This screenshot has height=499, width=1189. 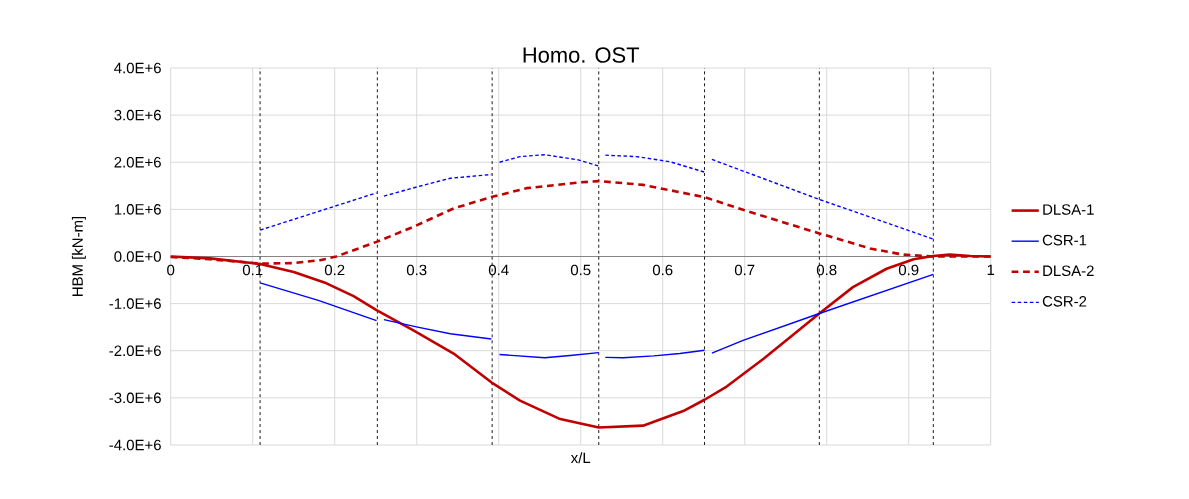 I want to click on x-tick-label: 0.6, so click(x=662, y=270).